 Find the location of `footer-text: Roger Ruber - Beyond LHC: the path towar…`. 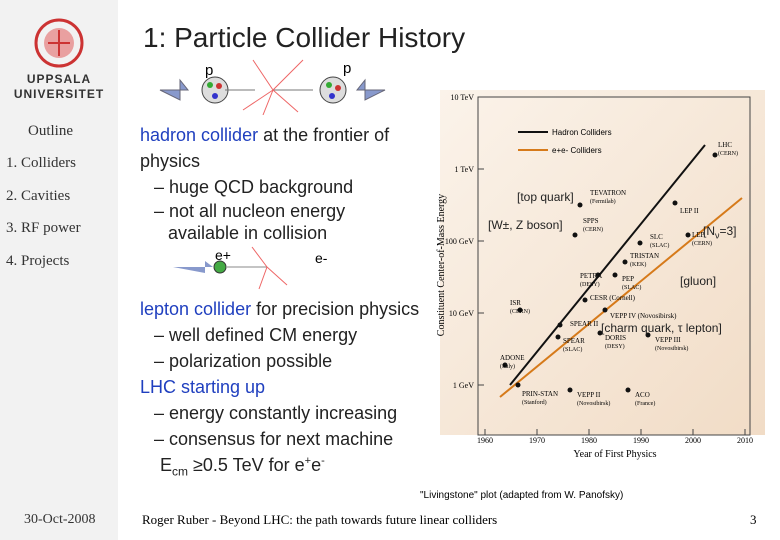

footer-text: Roger Ruber - Beyond LHC: the path towar… is located at coordinates (320, 519).